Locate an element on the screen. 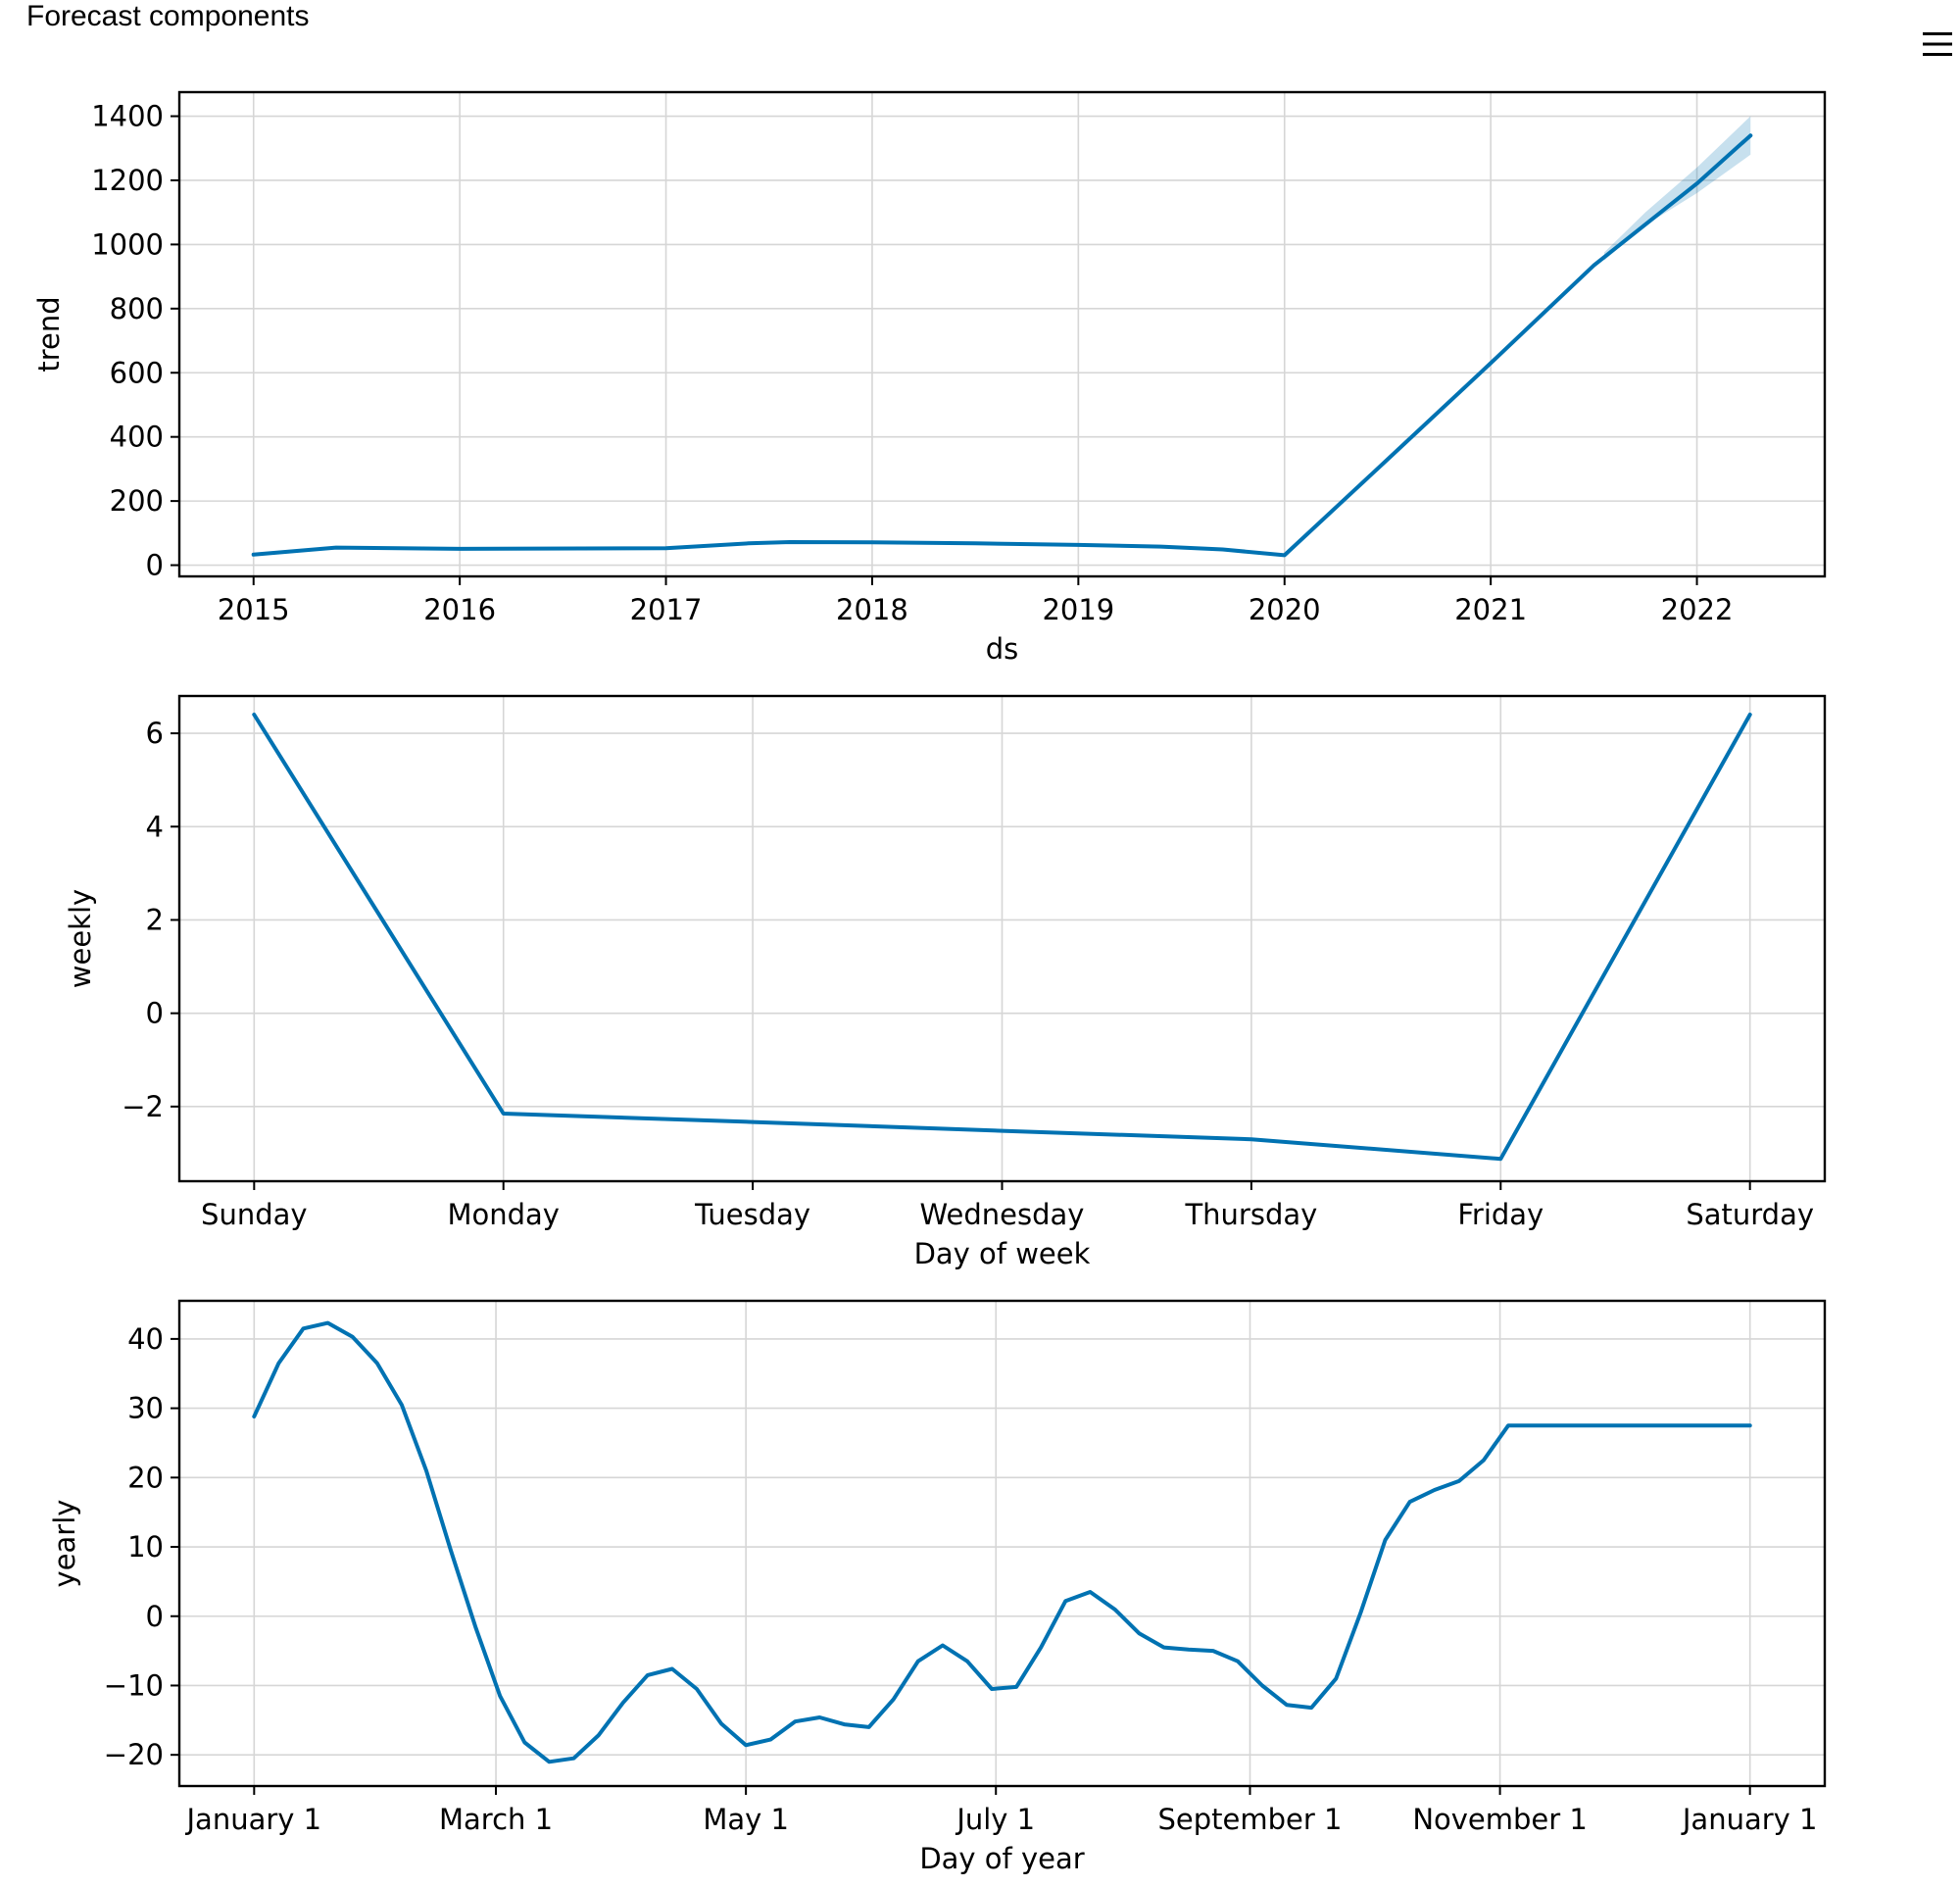 This screenshot has width=1960, height=1887. y-tick-label: 40 is located at coordinates (145, 1339).